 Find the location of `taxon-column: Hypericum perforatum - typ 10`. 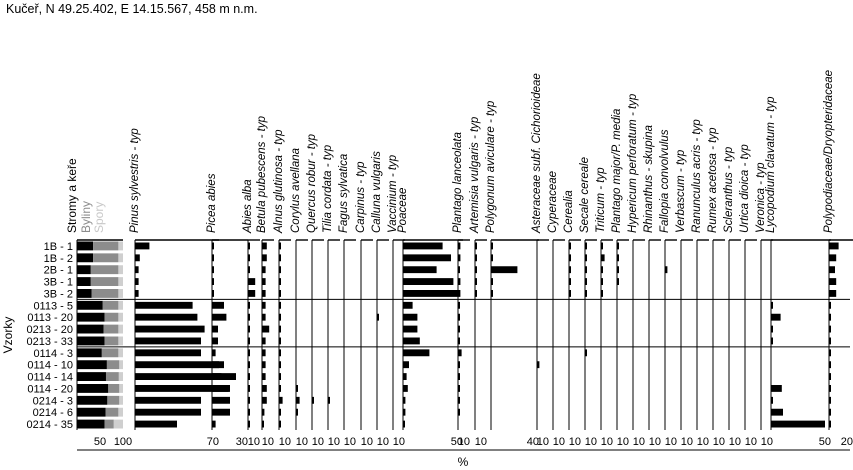

taxon-column: Hypericum perforatum - typ 10 is located at coordinates (636, 270).